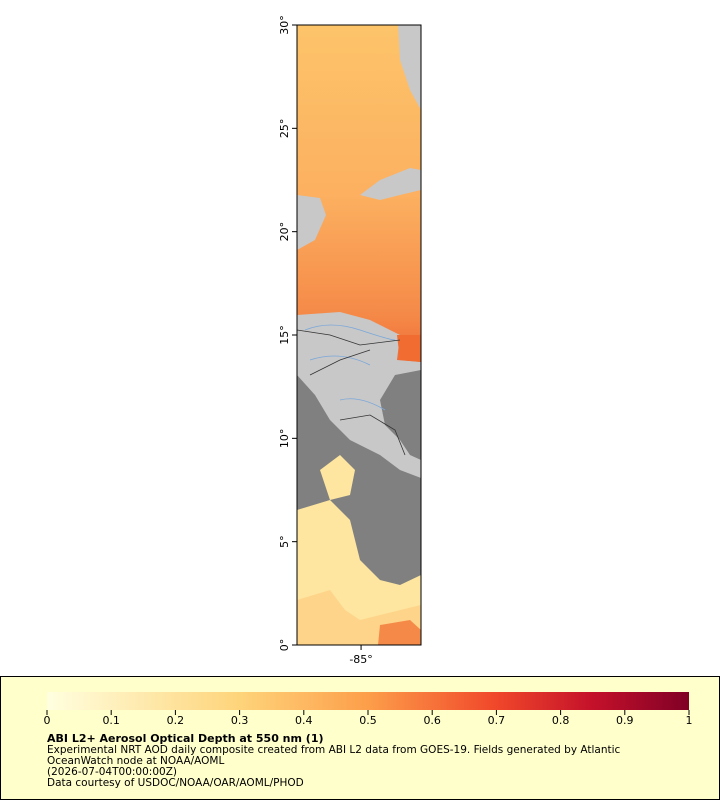  I want to click on colorbar-tick-label: 1, so click(689, 720).